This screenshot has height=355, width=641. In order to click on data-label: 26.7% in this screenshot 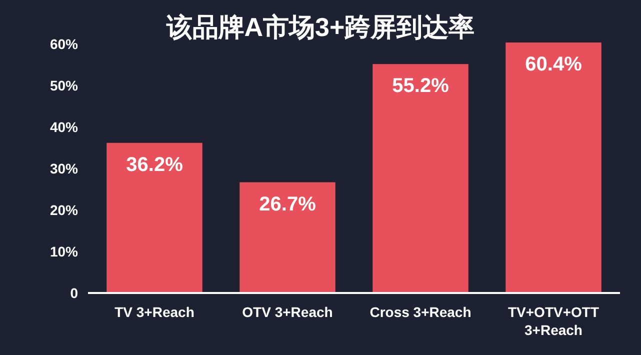, I will do `click(287, 204)`.